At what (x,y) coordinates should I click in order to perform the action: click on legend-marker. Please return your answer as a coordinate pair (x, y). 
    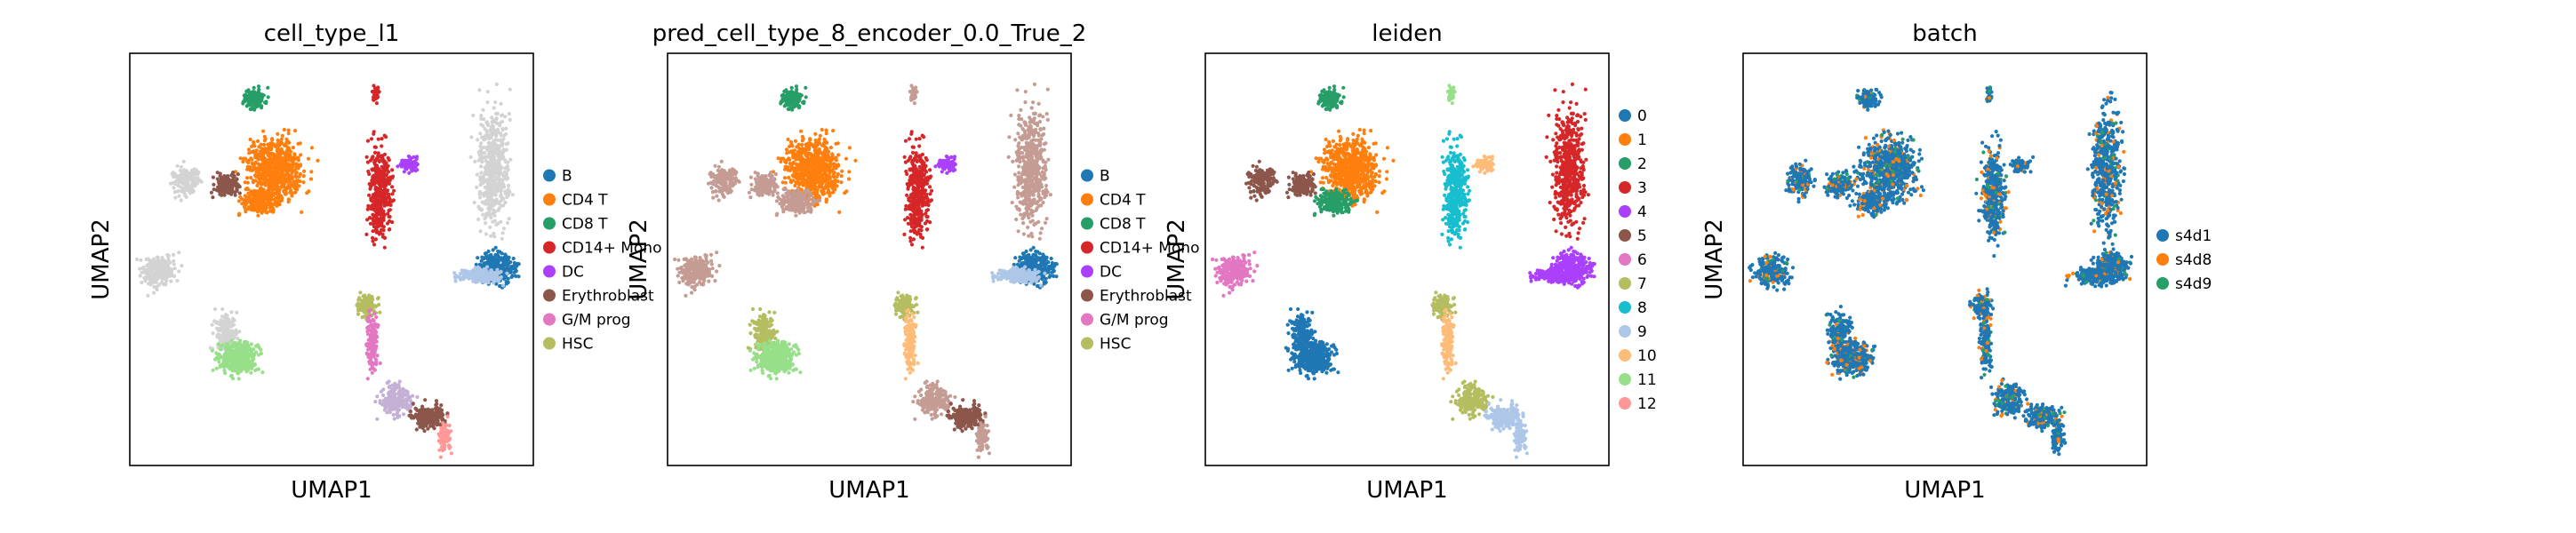
    Looking at the image, I should click on (549, 248).